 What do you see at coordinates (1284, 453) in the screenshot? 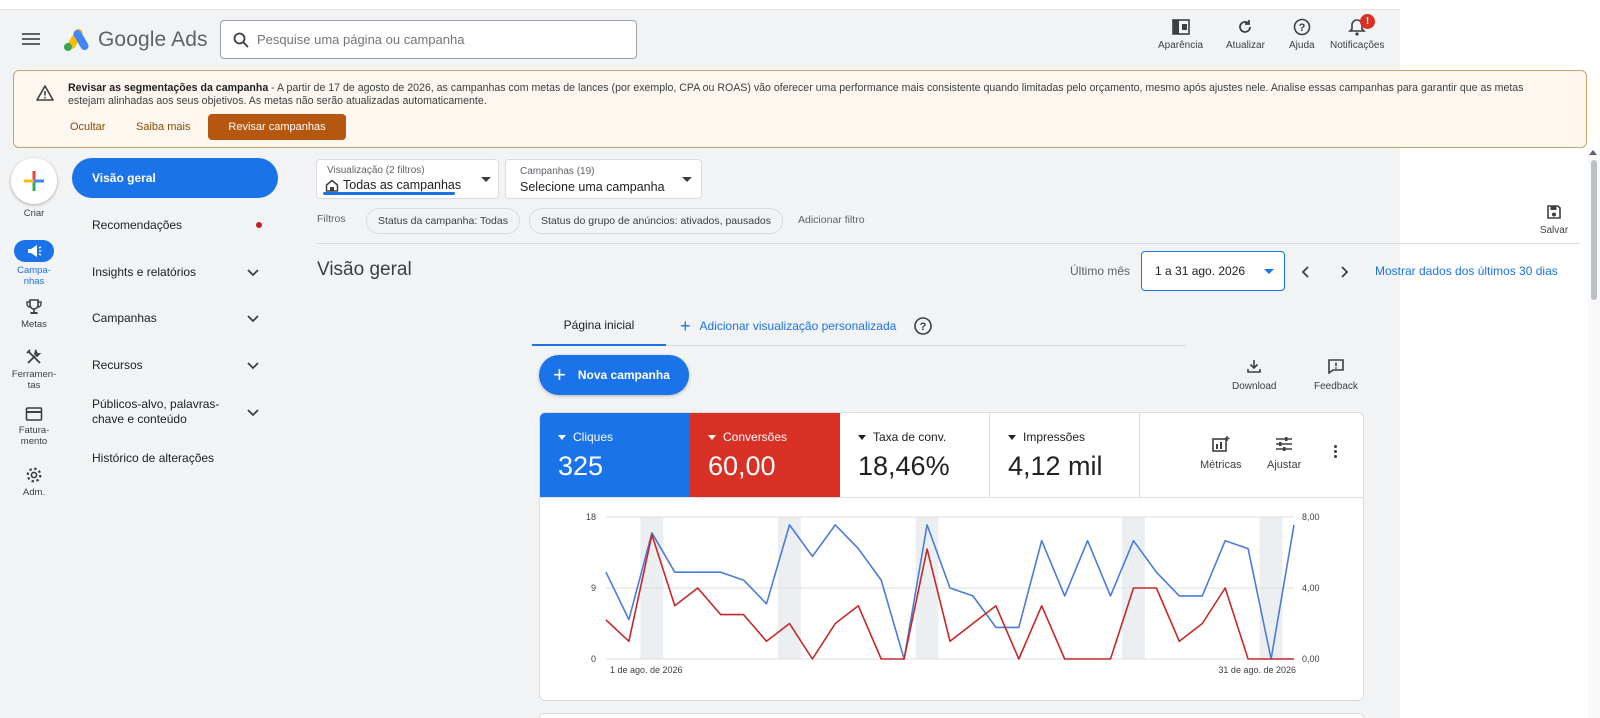
I see `adjust-button: Ajustar` at bounding box center [1284, 453].